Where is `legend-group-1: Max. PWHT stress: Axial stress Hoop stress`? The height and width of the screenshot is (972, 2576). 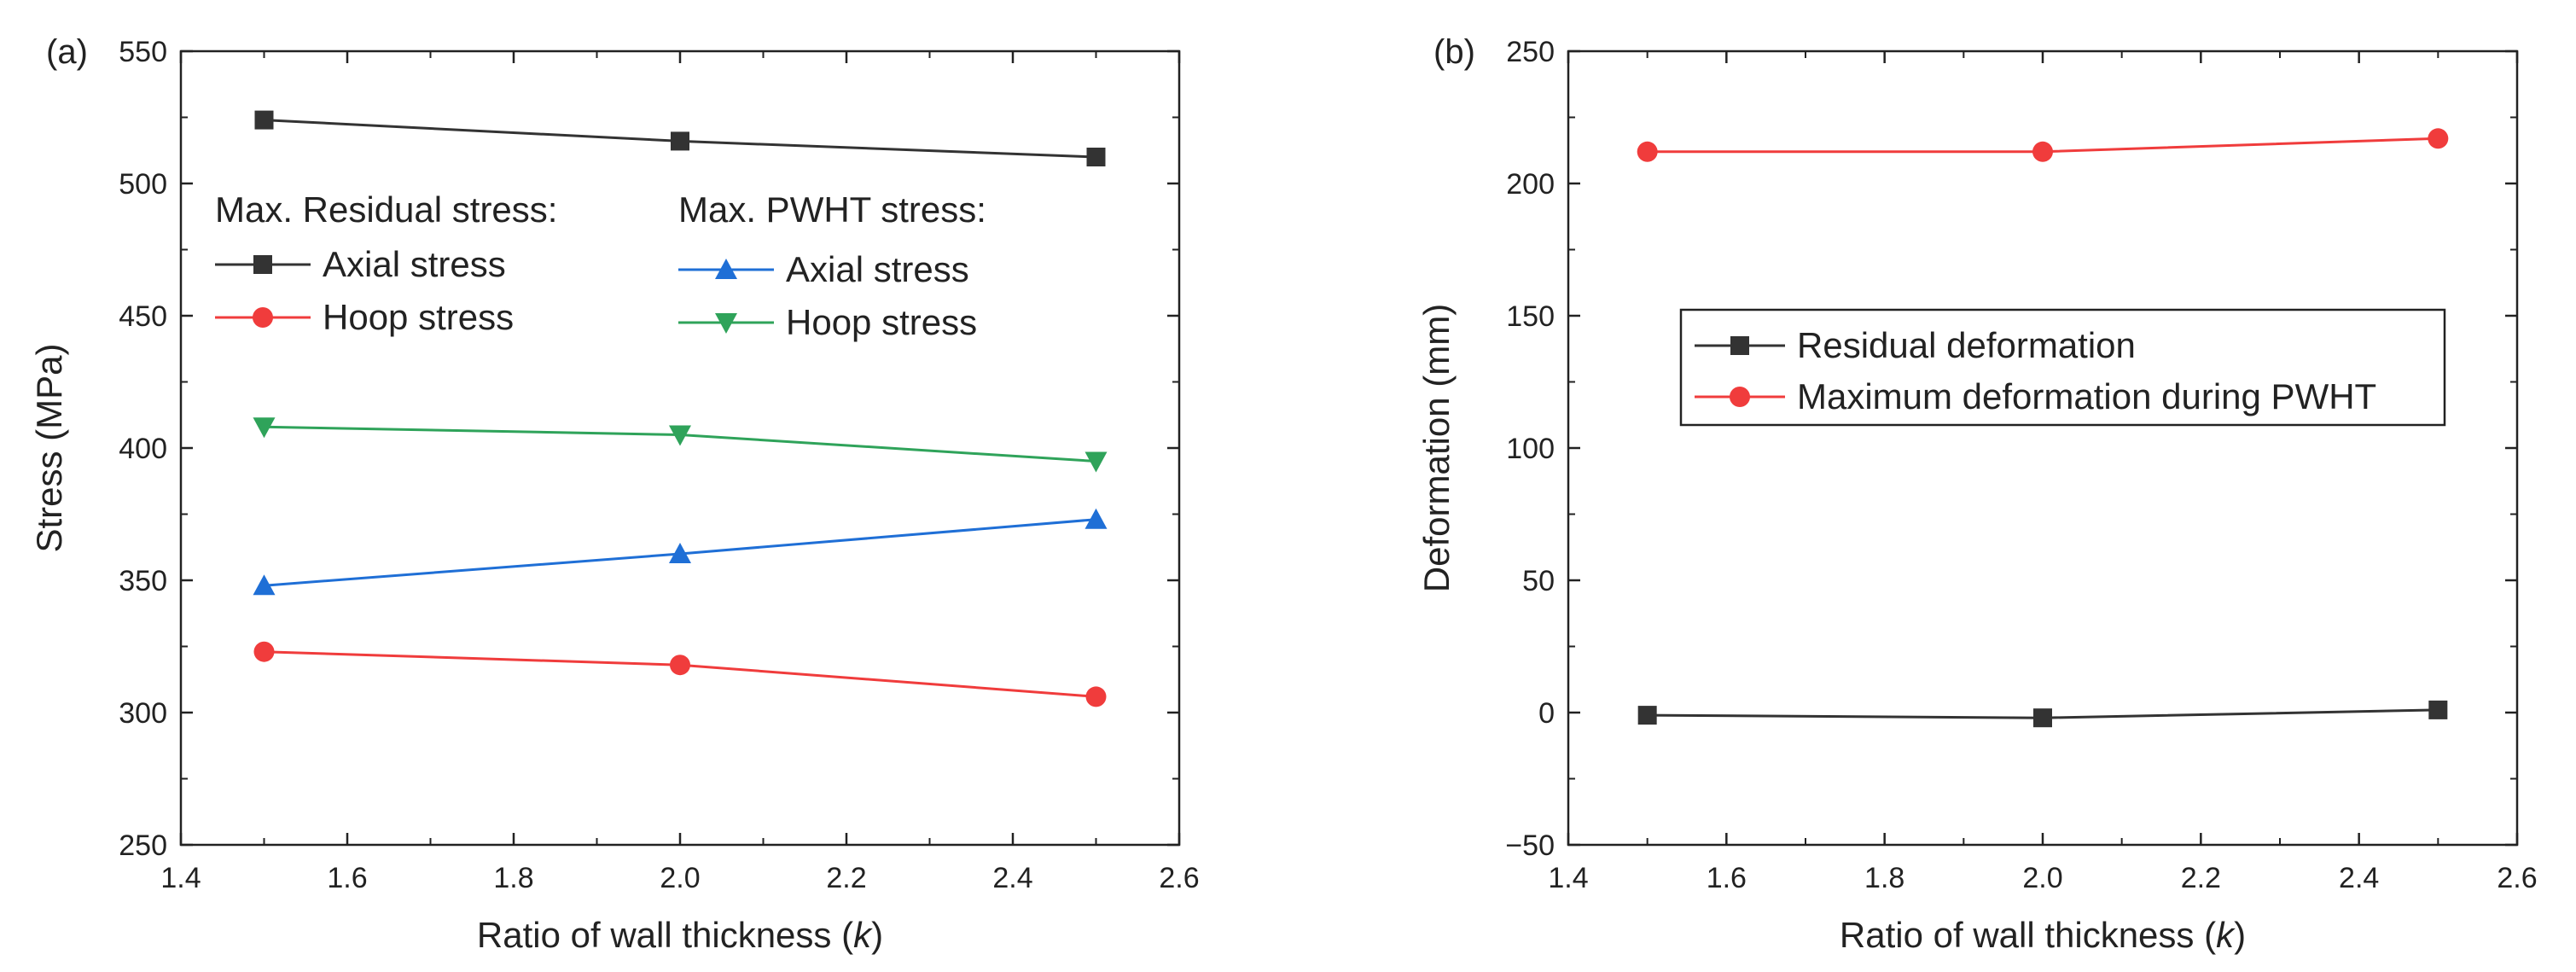
legend-group-1: Max. PWHT stress: Axial stress Hoop stress is located at coordinates (832, 266).